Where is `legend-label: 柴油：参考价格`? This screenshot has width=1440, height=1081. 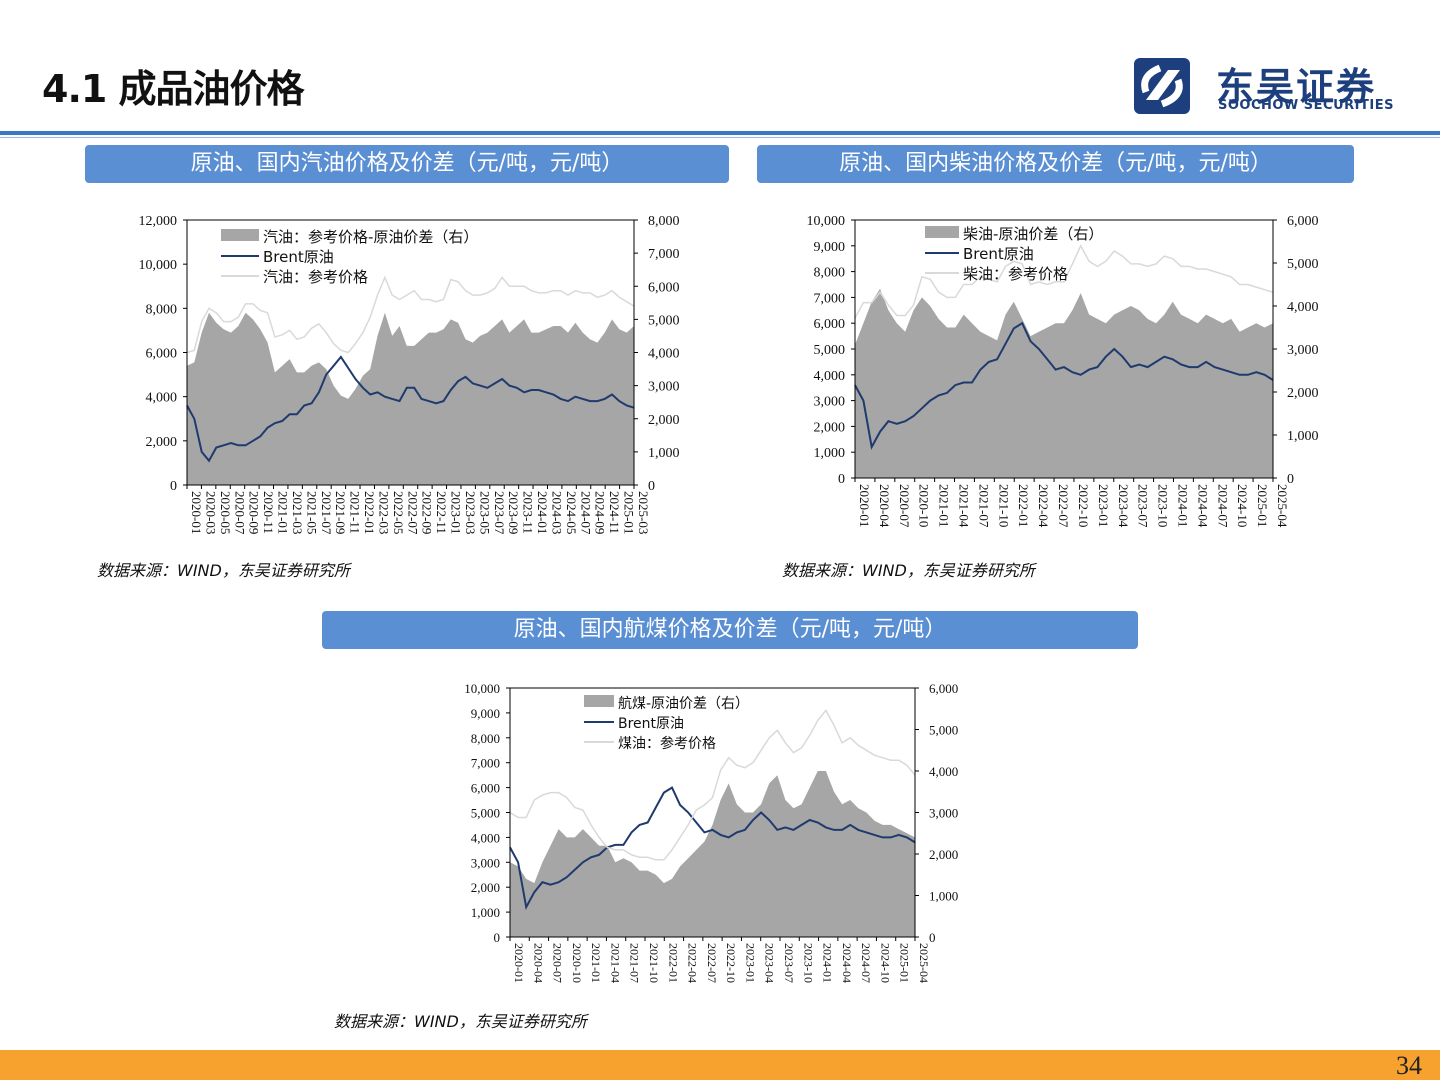
legend-label: 柴油：参考价格 is located at coordinates (1015, 274).